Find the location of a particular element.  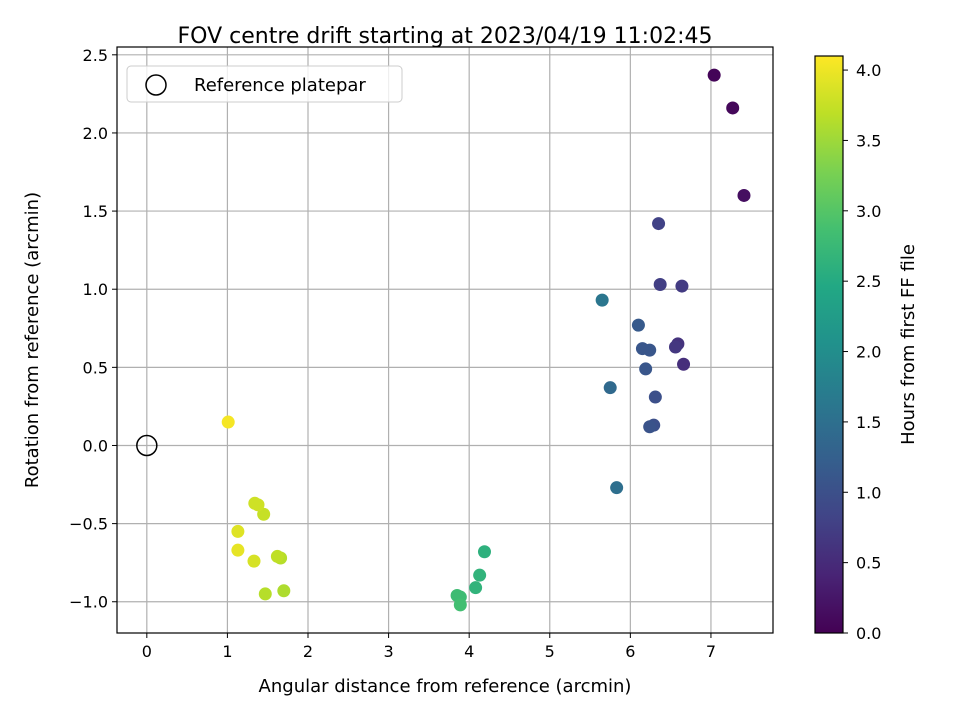

y-axis-label: Rotation from reference (arcmin) is located at coordinates (32, 340).